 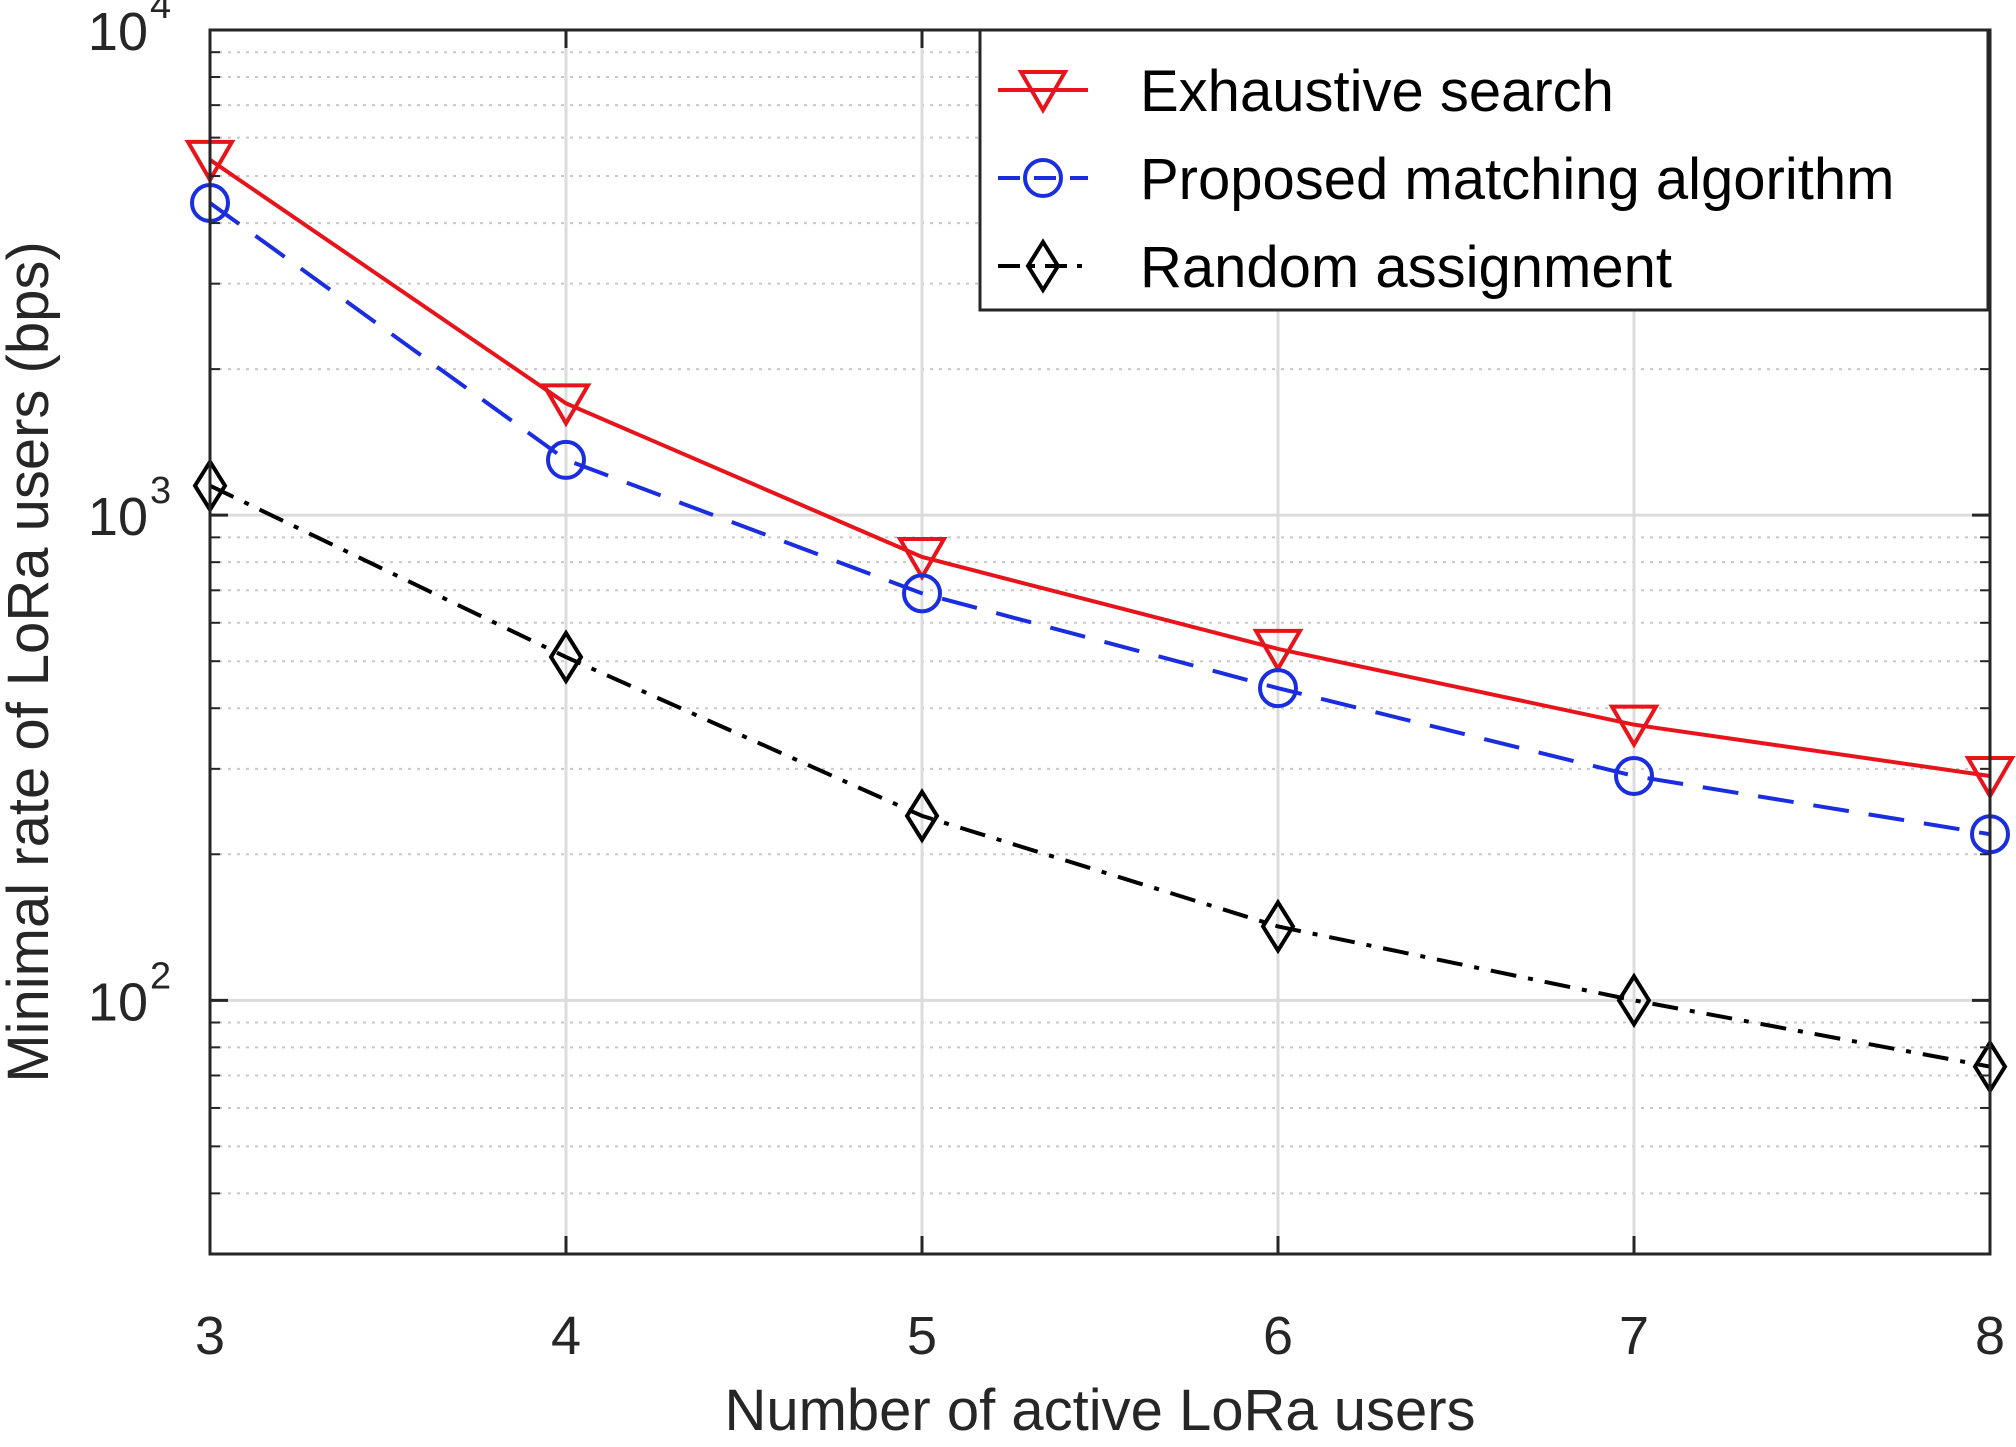 I want to click on y-tick-exponent: 3, so click(x=160, y=491).